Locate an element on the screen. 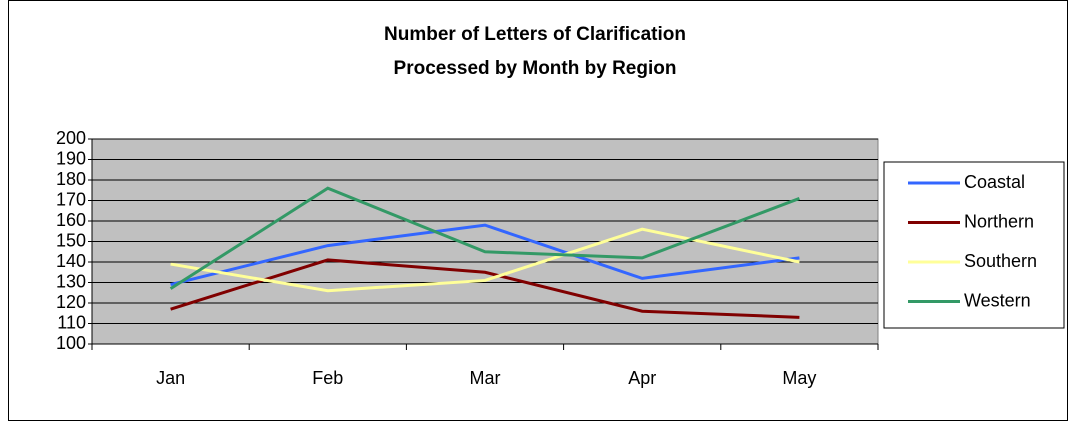 Image resolution: width=1068 pixels, height=421 pixels. x-tick-label: Feb is located at coordinates (327, 378).